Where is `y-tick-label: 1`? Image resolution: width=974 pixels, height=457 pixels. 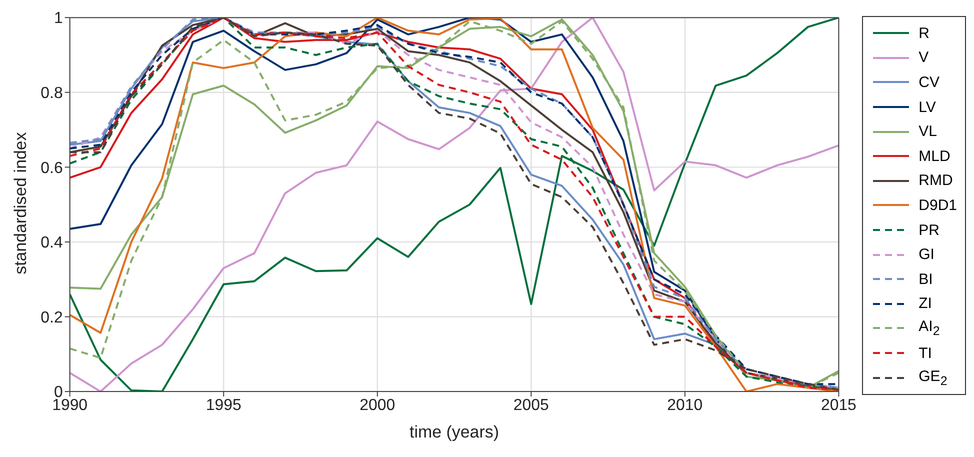 y-tick-label: 1 is located at coordinates (58, 19).